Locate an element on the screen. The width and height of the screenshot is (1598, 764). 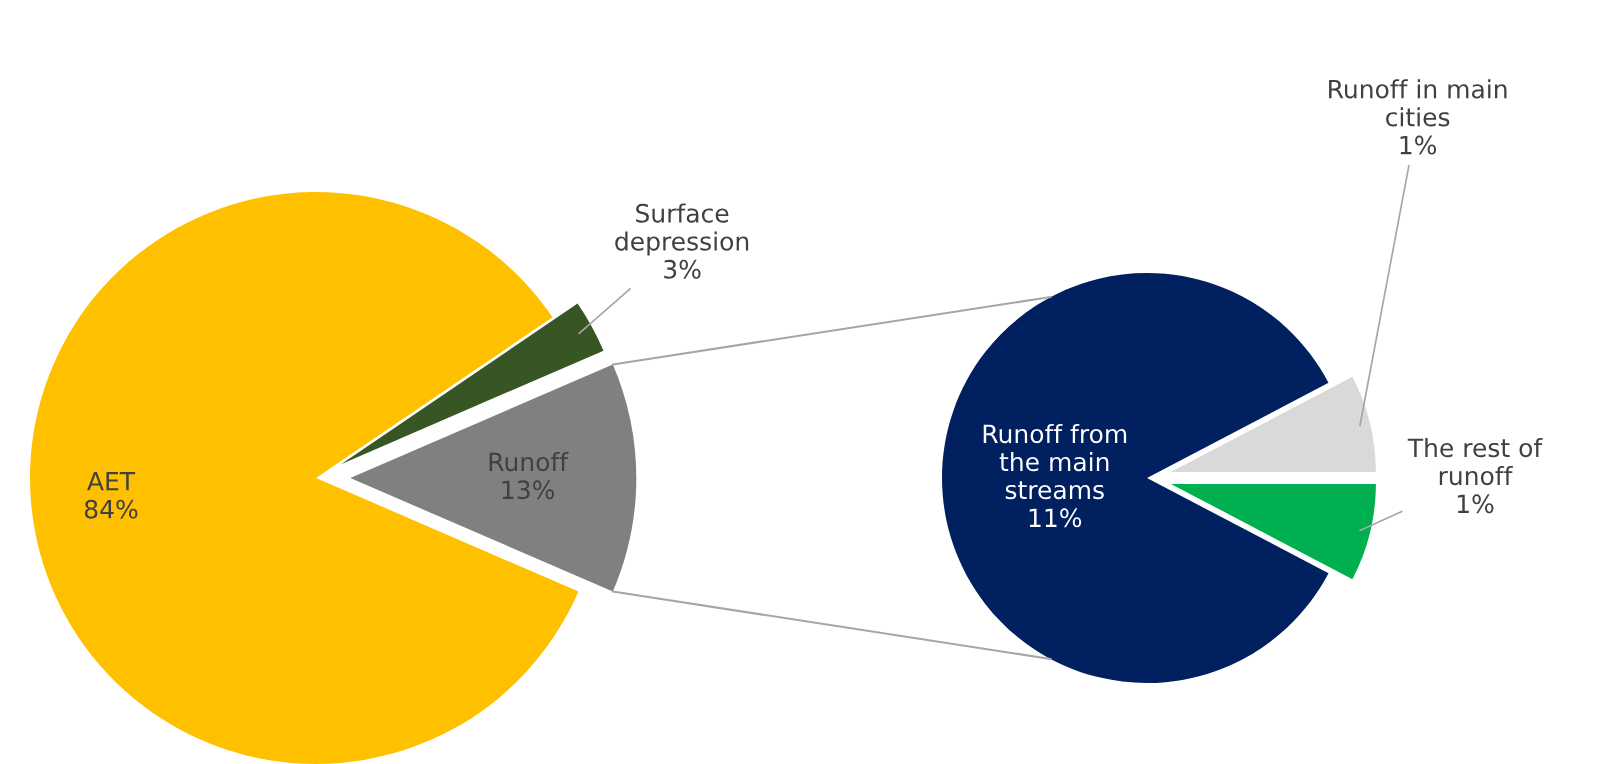
slice-label: Runoff in main cities is located at coordinates (1418, 103).